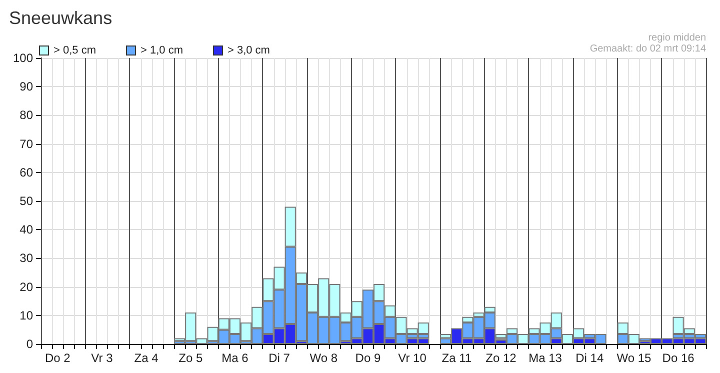 Image resolution: width=720 pixels, height=373 pixels. I want to click on x-tick-label: Ma 6, so click(235, 358).